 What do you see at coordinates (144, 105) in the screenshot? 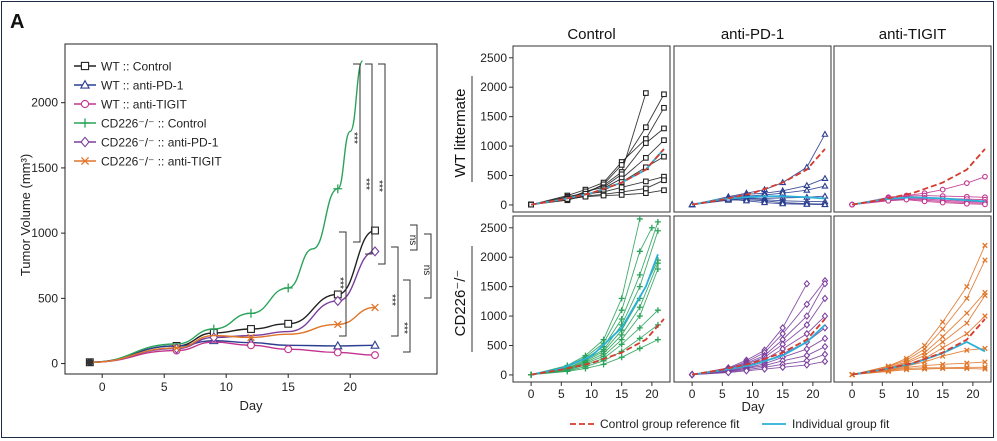
I see `main-legend-label: WT :: anti-TIGIT` at bounding box center [144, 105].